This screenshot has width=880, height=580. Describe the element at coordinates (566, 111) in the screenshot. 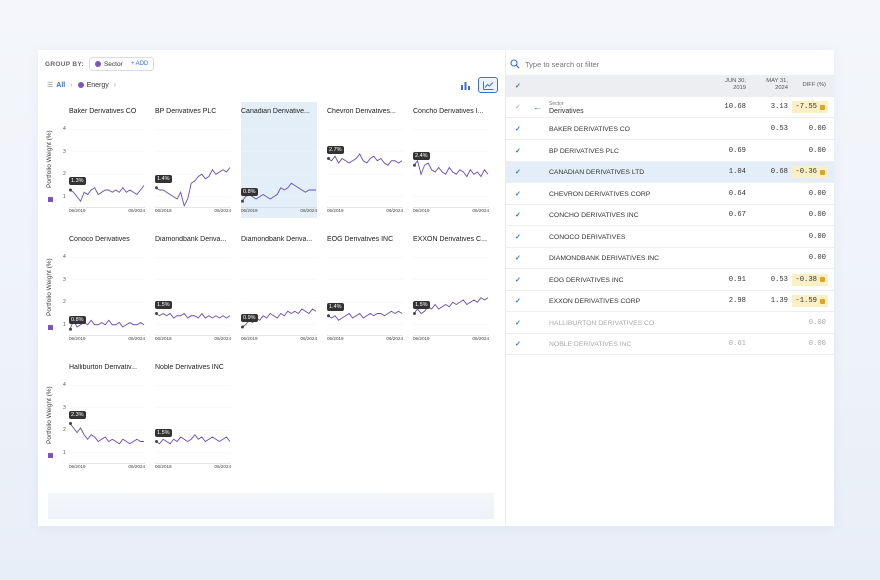

I see `group-name: Derivatives` at that location.